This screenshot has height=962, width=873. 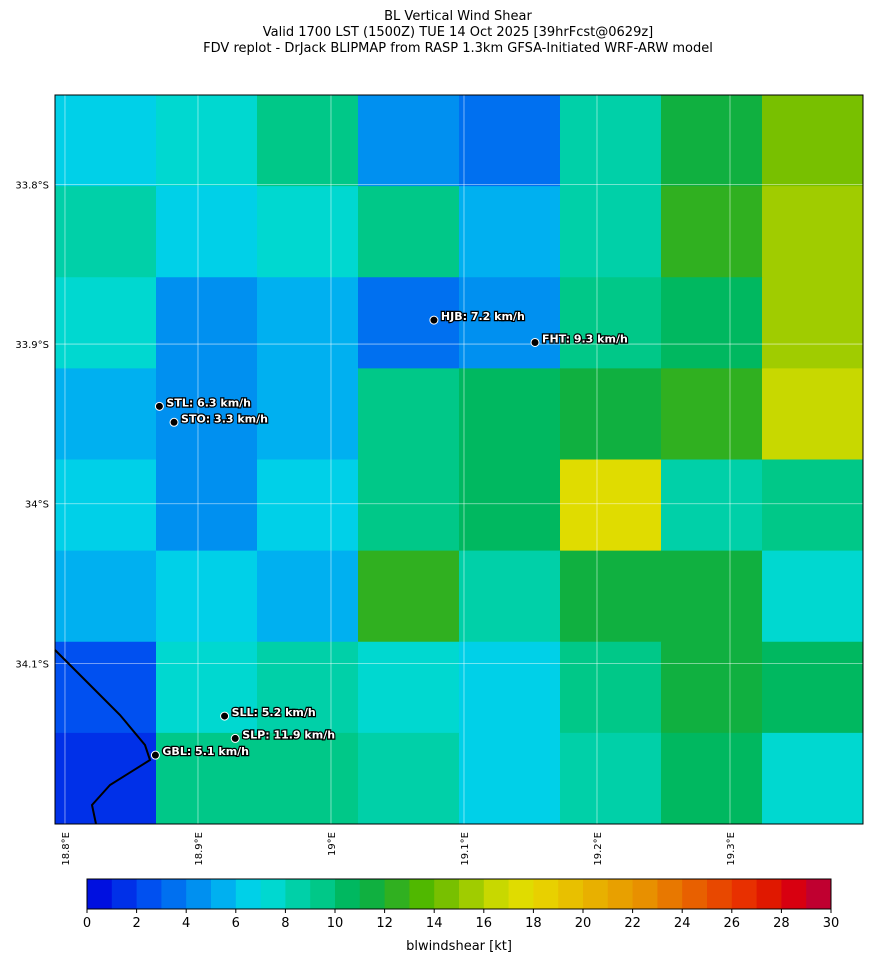 I want to click on station-label: STO: 3.3 km/h, so click(x=224, y=418).